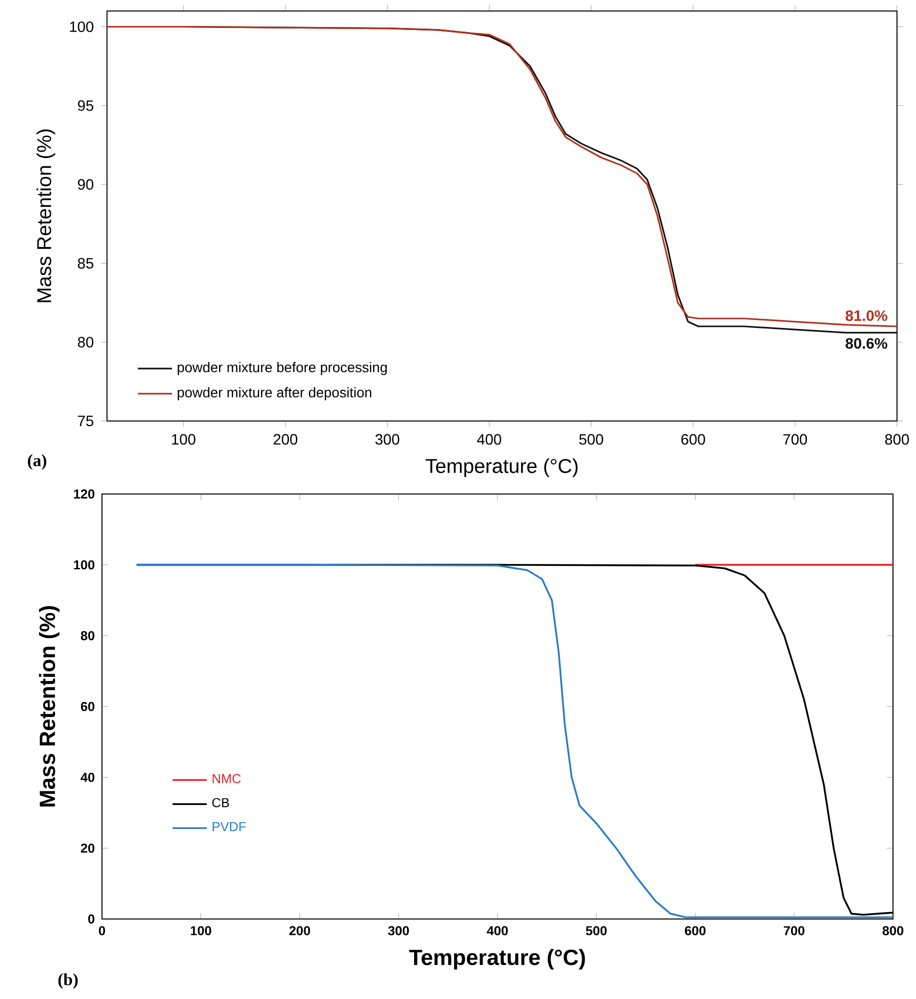 The width and height of the screenshot is (916, 999). Describe the element at coordinates (37, 462) in the screenshot. I see `text: (a)` at that location.